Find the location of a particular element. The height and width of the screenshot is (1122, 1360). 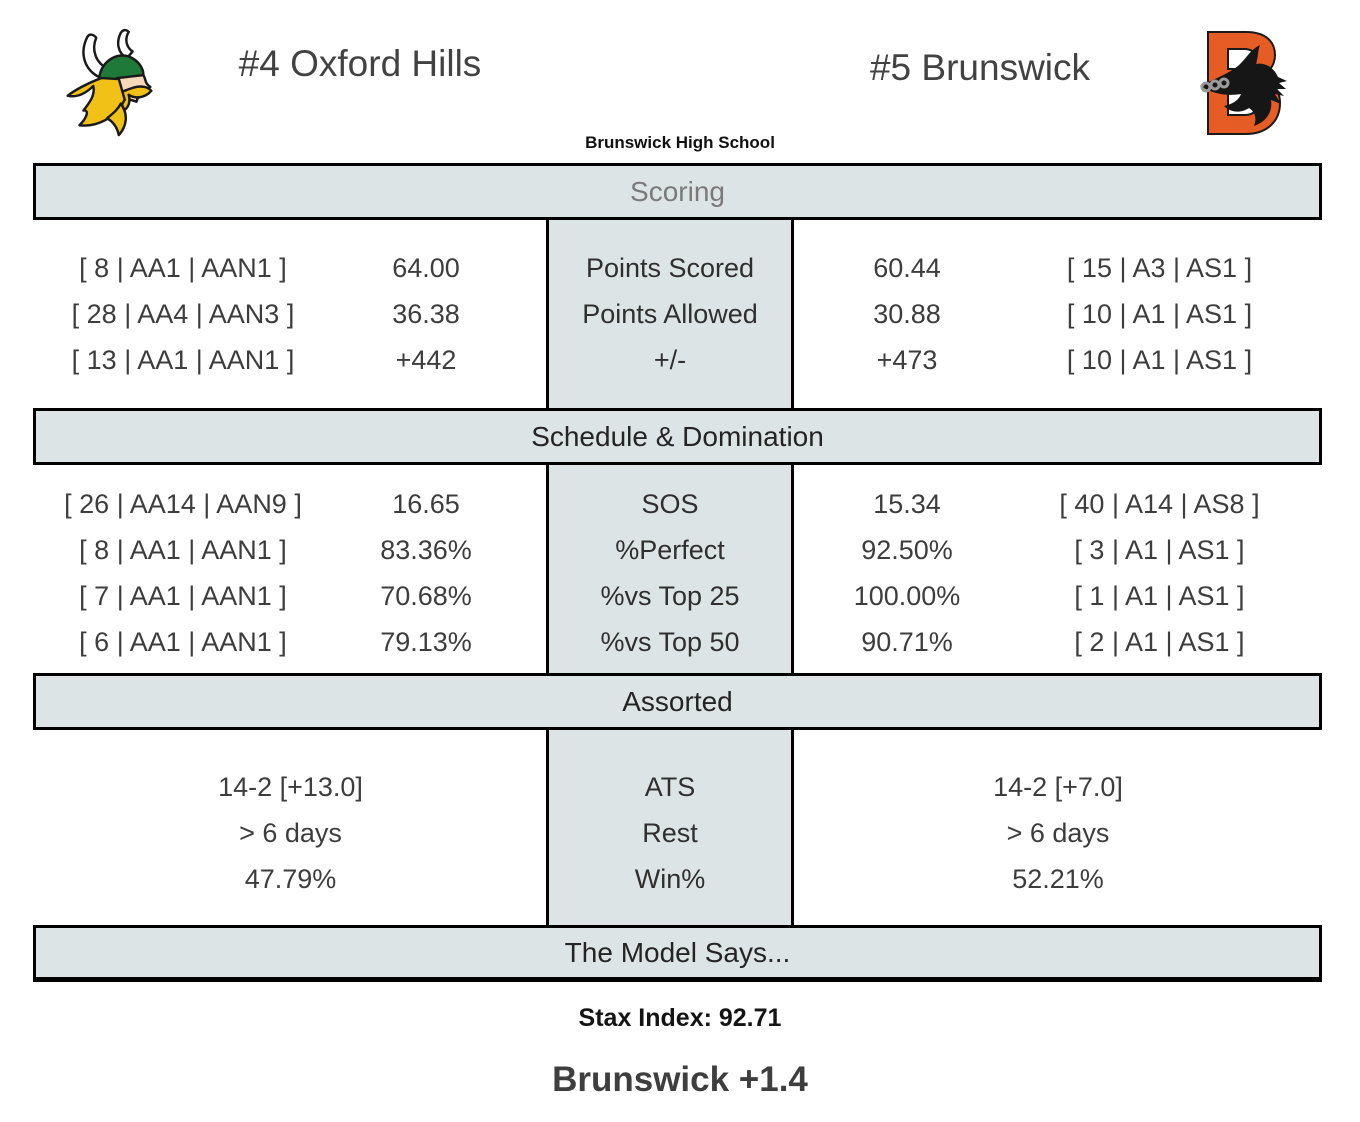

team-title-oxford-hills: #4 Oxford Hills is located at coordinates (360, 63).